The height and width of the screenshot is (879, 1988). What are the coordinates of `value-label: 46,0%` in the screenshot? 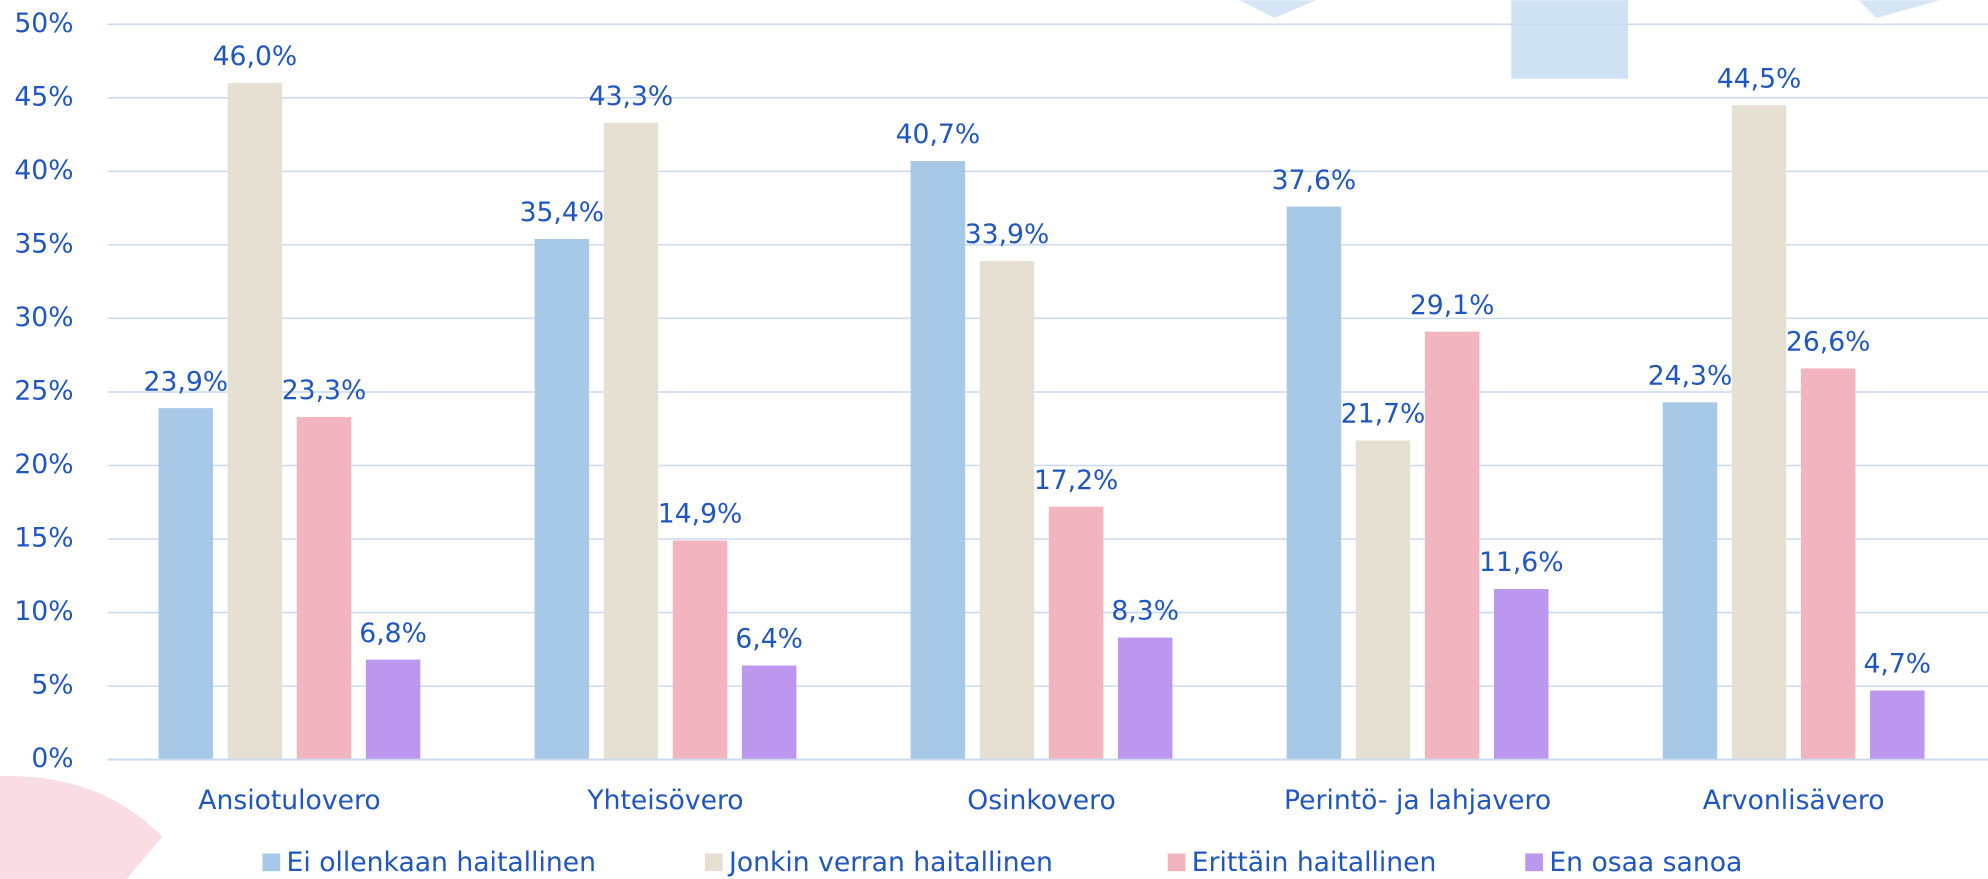 It's located at (255, 56).